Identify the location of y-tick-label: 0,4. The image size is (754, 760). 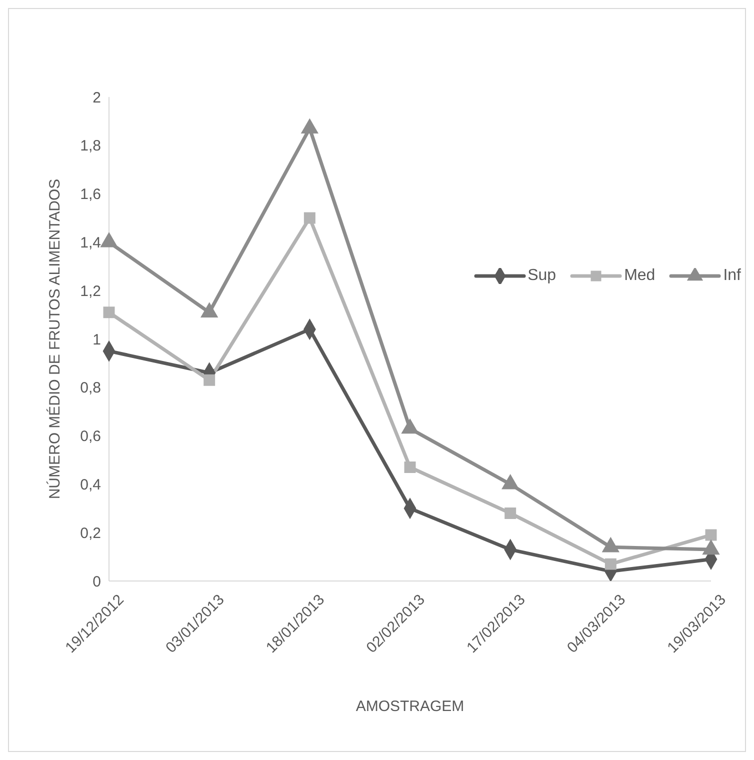
(90, 485).